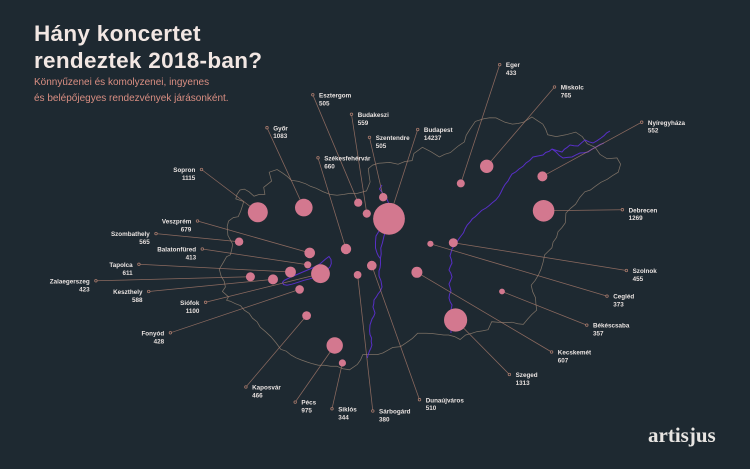 The height and width of the screenshot is (469, 750). What do you see at coordinates (611, 326) in the screenshot?
I see `svg-text: Békéscsaba` at bounding box center [611, 326].